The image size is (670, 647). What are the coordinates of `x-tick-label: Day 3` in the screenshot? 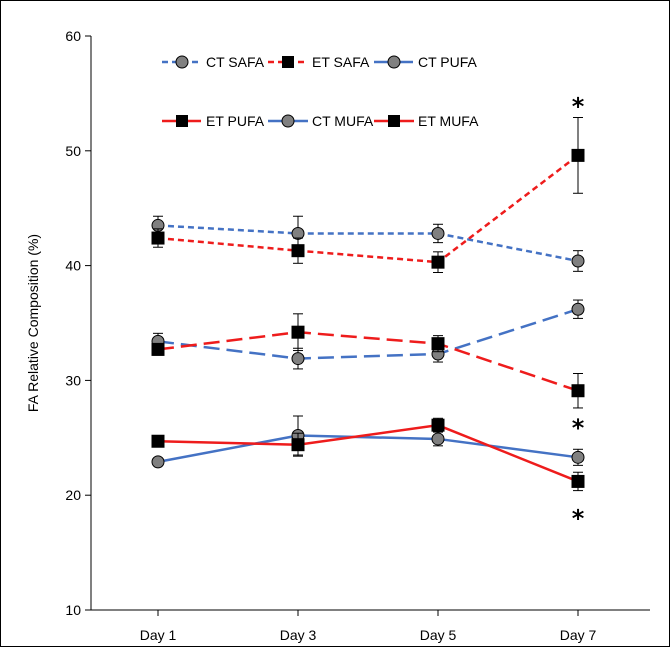 It's located at (298, 635).